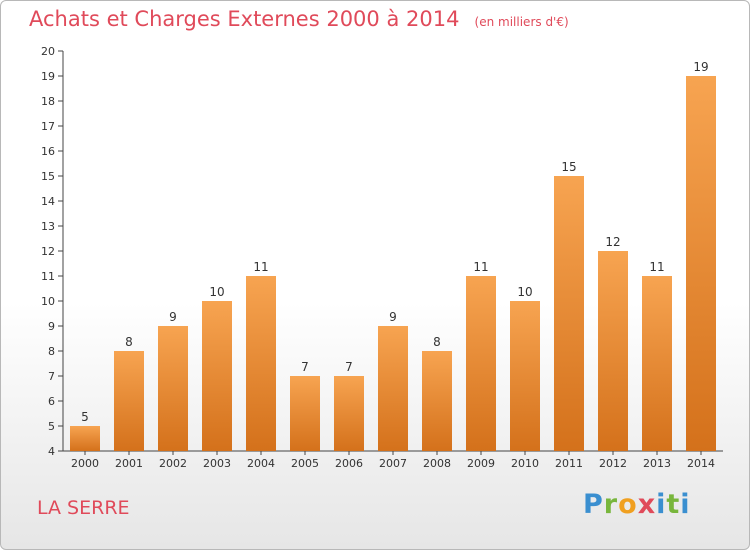  Describe the element at coordinates (48, 126) in the screenshot. I see `y-tick-label: 17` at that location.